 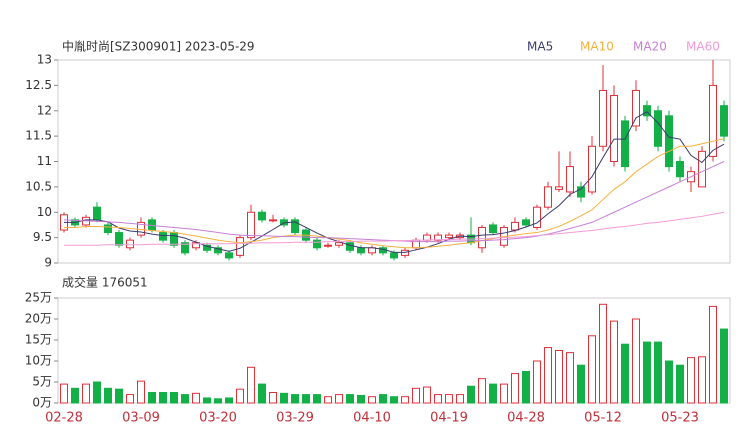 What do you see at coordinates (141, 418) in the screenshot?
I see `x-tick-label: 03-09` at bounding box center [141, 418].